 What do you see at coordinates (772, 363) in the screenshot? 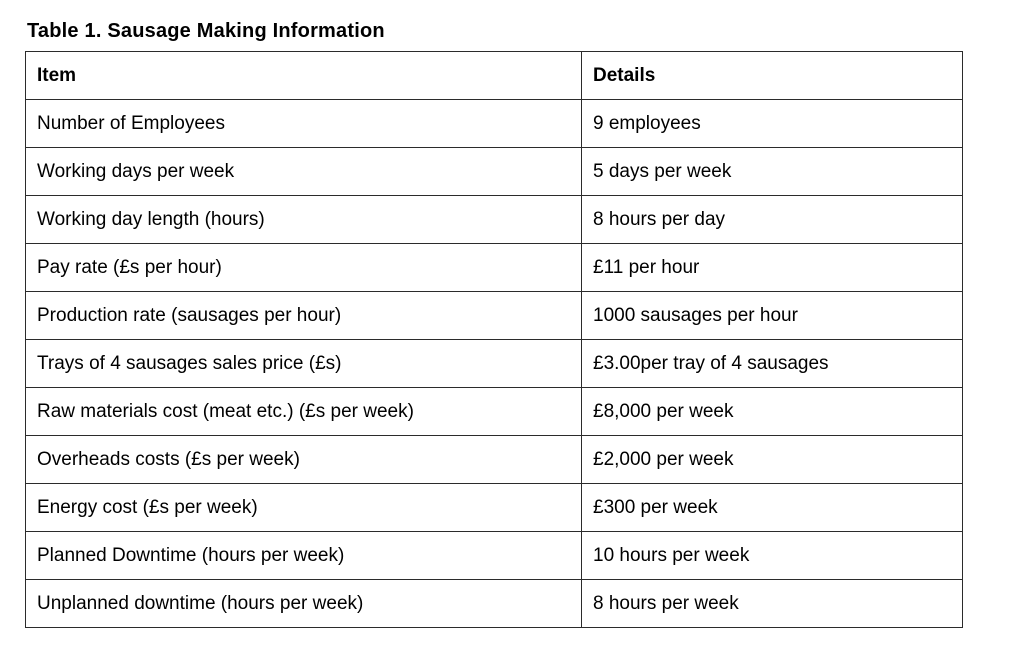
I see `details-cell: £3.00per tray of 4 sausages` at bounding box center [772, 363].